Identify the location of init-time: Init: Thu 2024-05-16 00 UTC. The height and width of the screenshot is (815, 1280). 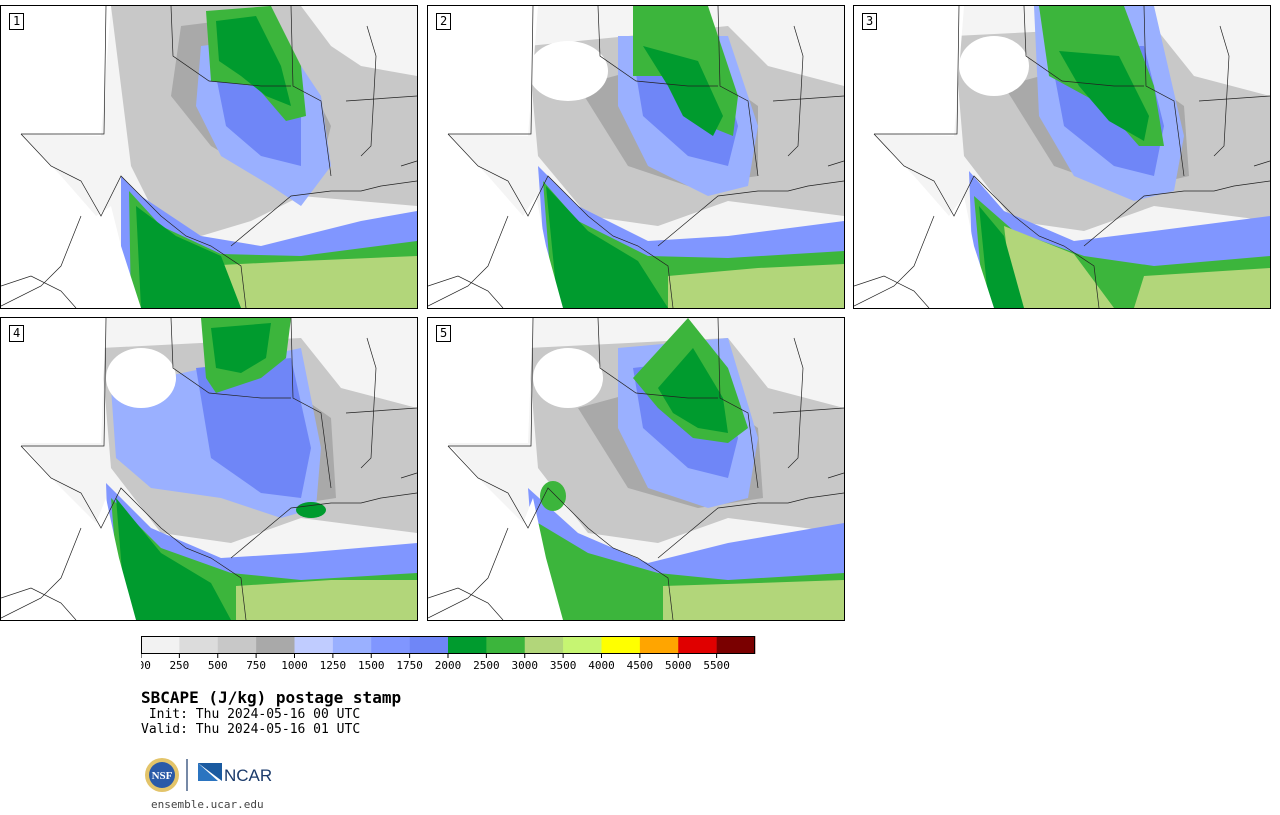
(251, 714).